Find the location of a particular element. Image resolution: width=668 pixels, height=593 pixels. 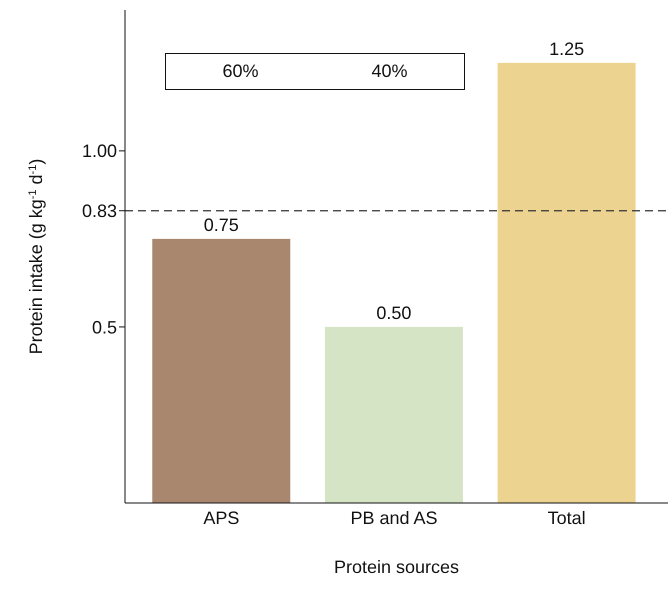

y-tick-label: 0.83 is located at coordinates (99, 211).